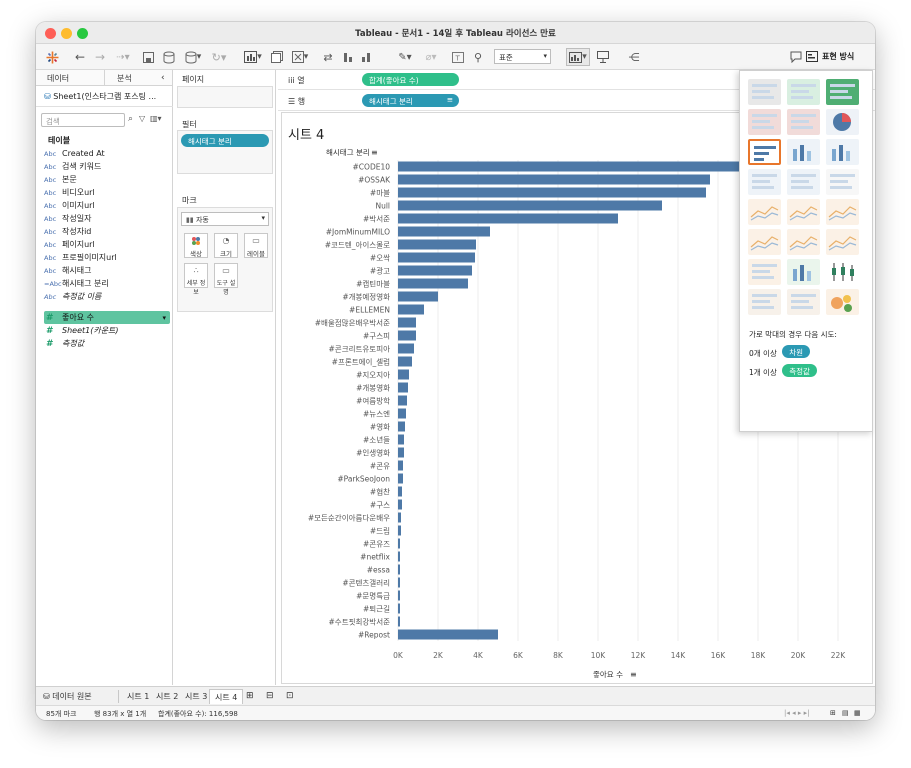  I want to click on close-window-button, so click(50, 33).